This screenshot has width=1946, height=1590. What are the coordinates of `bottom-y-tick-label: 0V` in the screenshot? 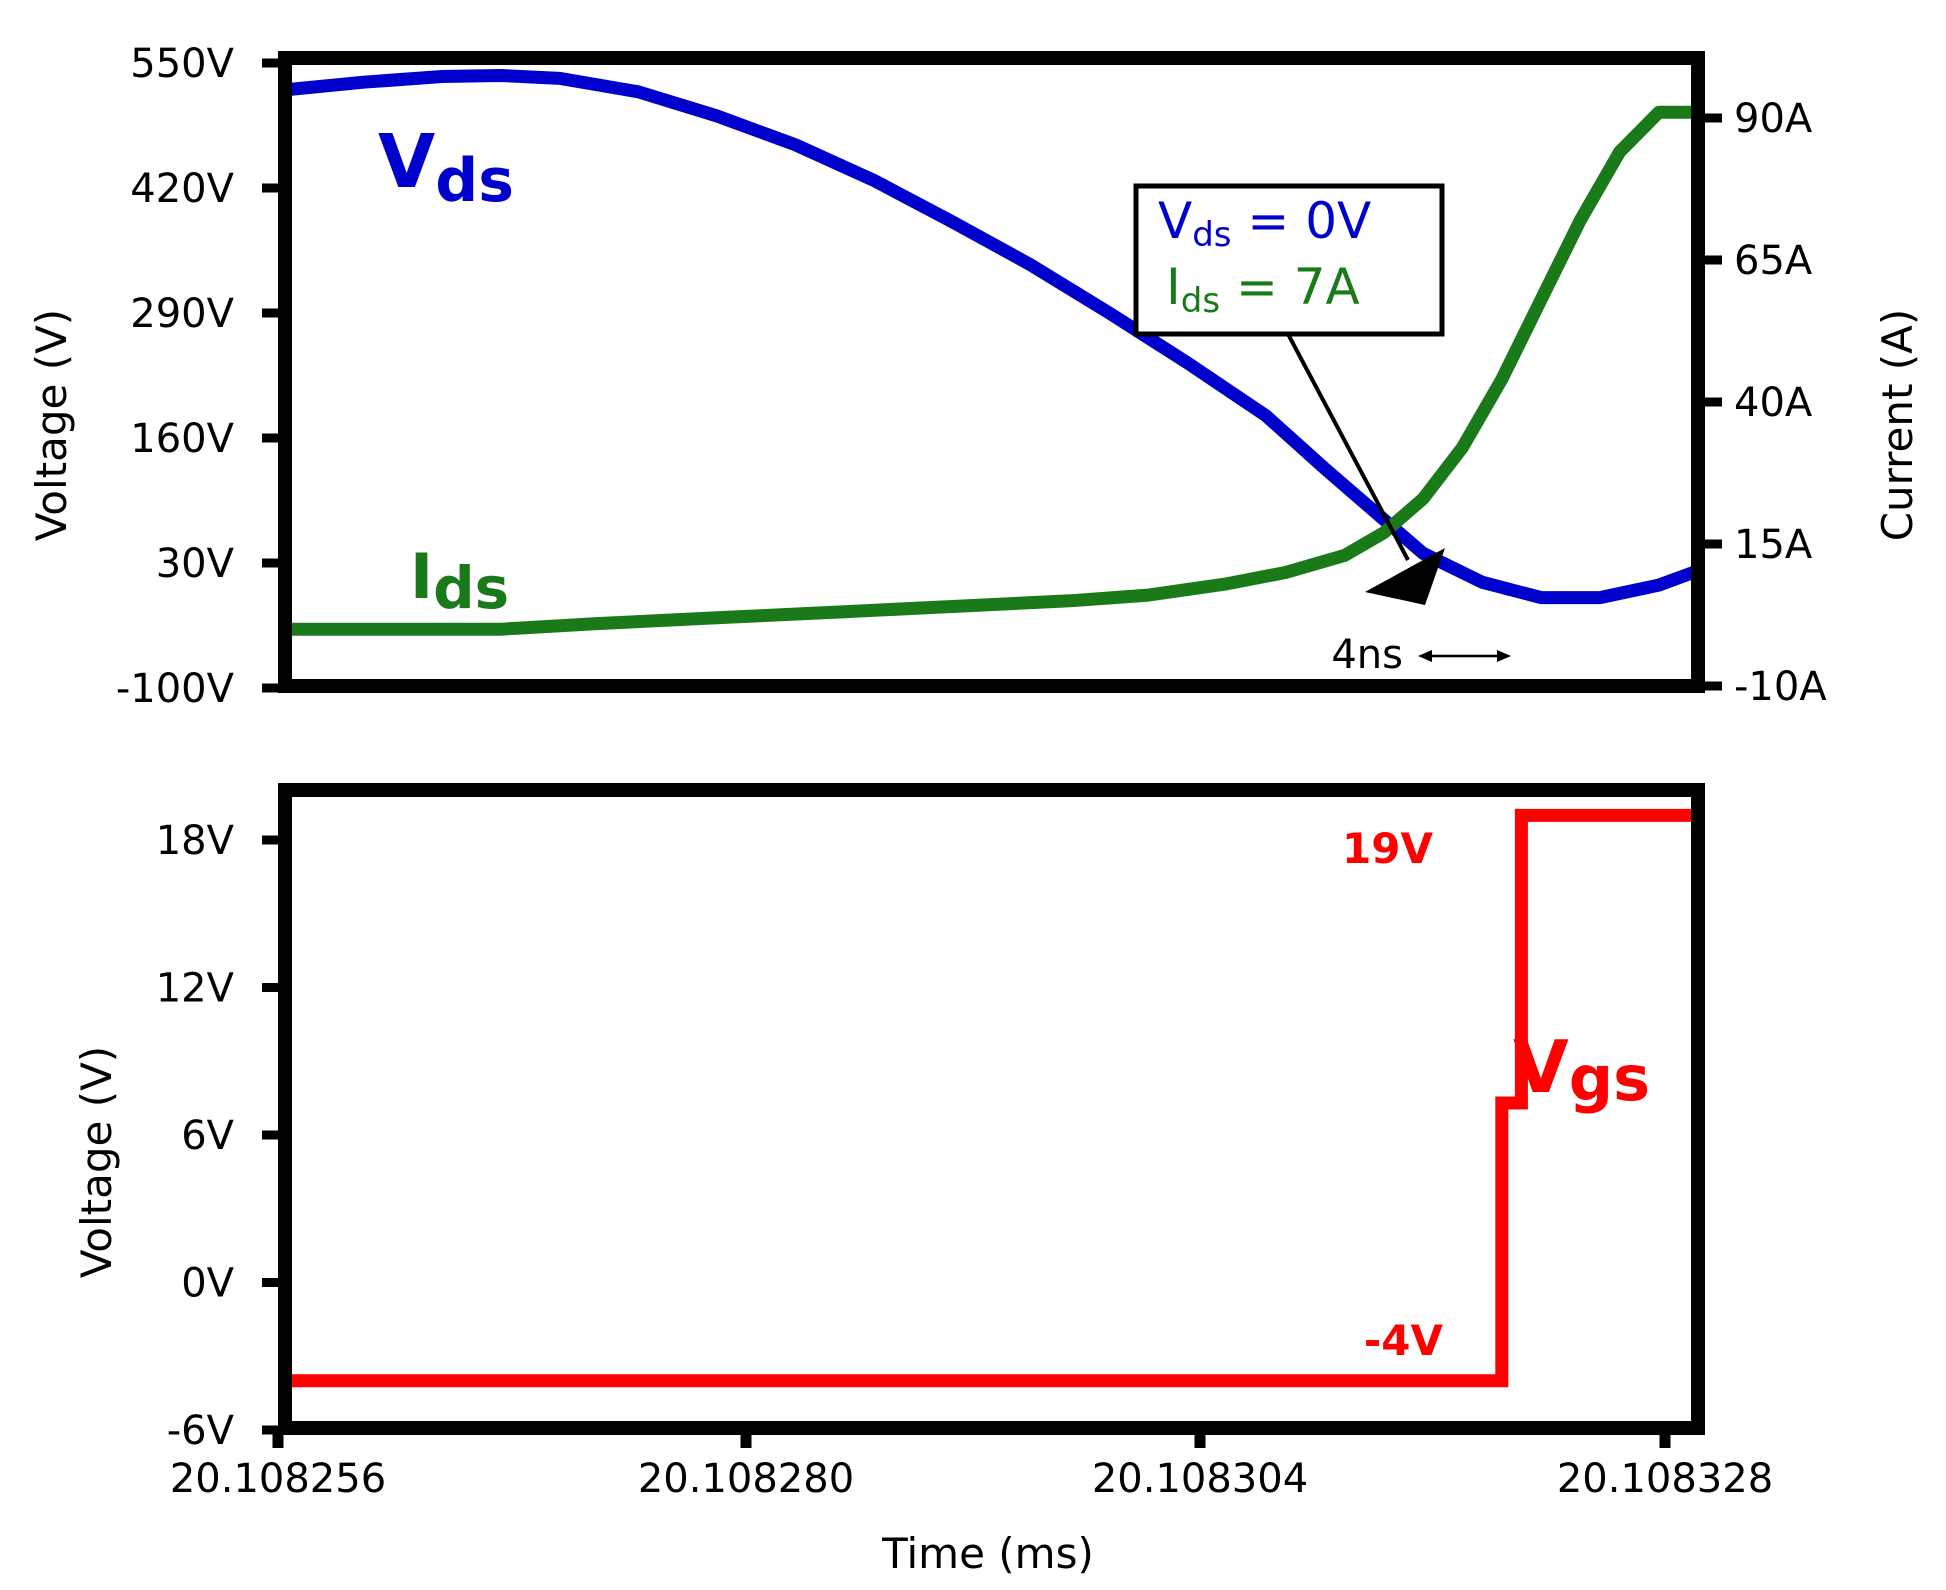 It's located at (207, 1284).